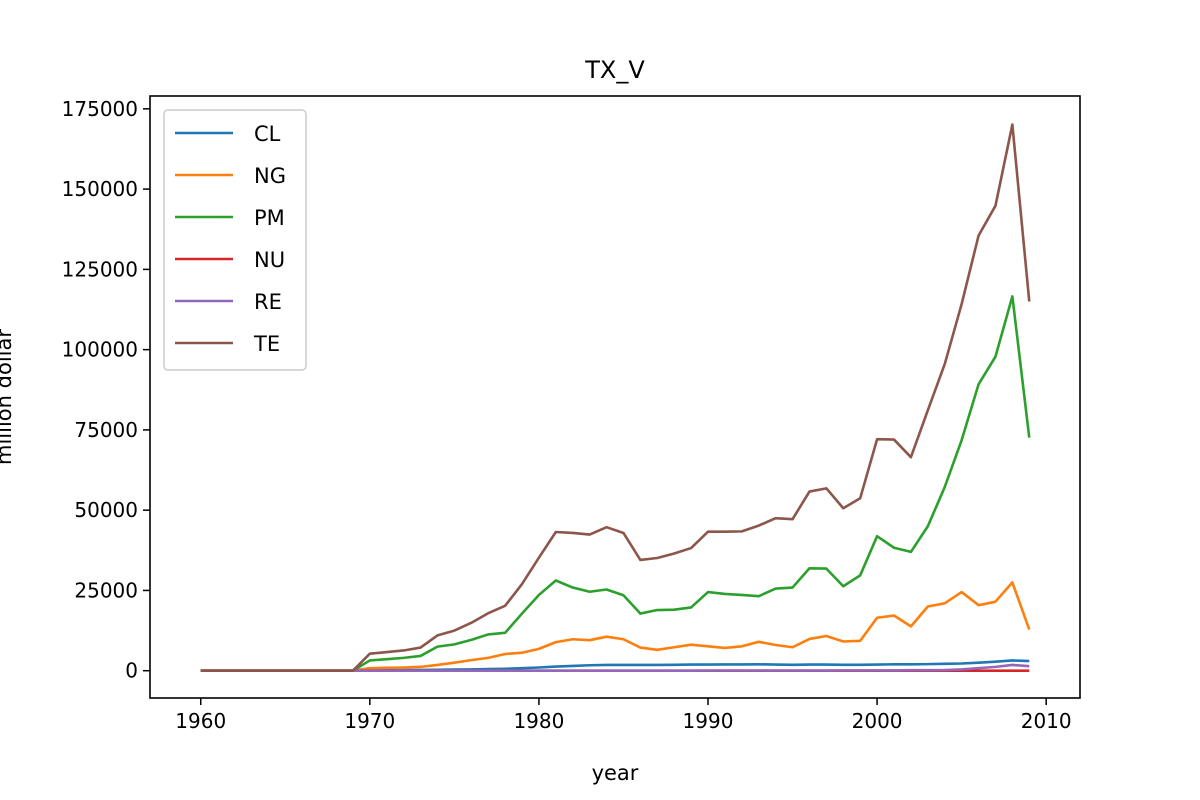  Describe the element at coordinates (269, 218) in the screenshot. I see `legend-label-pm: PM` at that location.